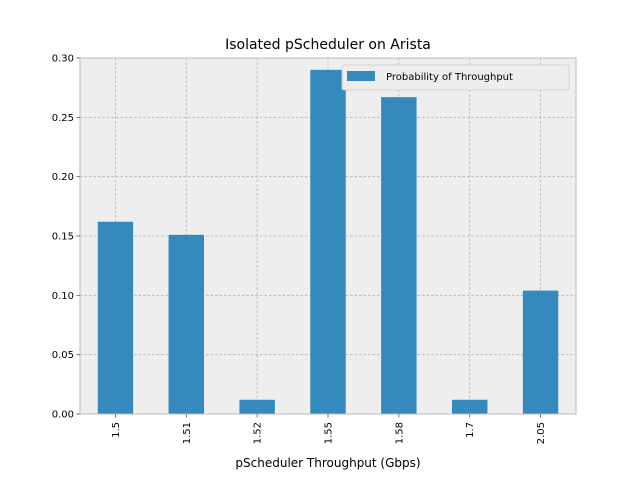  I want to click on bar-1.51, so click(186, 324).